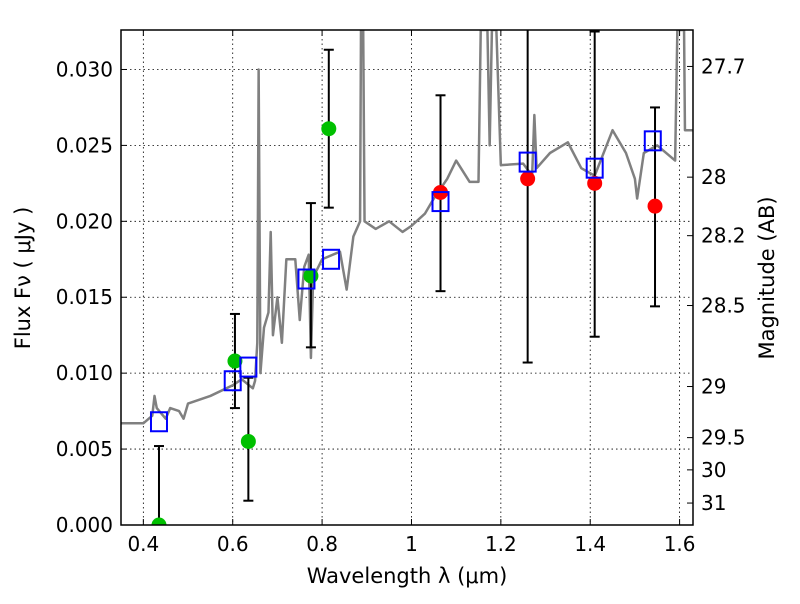 Image resolution: width=800 pixels, height=604 pixels. I want to click on right-tick-label: 29.5, so click(723, 438).